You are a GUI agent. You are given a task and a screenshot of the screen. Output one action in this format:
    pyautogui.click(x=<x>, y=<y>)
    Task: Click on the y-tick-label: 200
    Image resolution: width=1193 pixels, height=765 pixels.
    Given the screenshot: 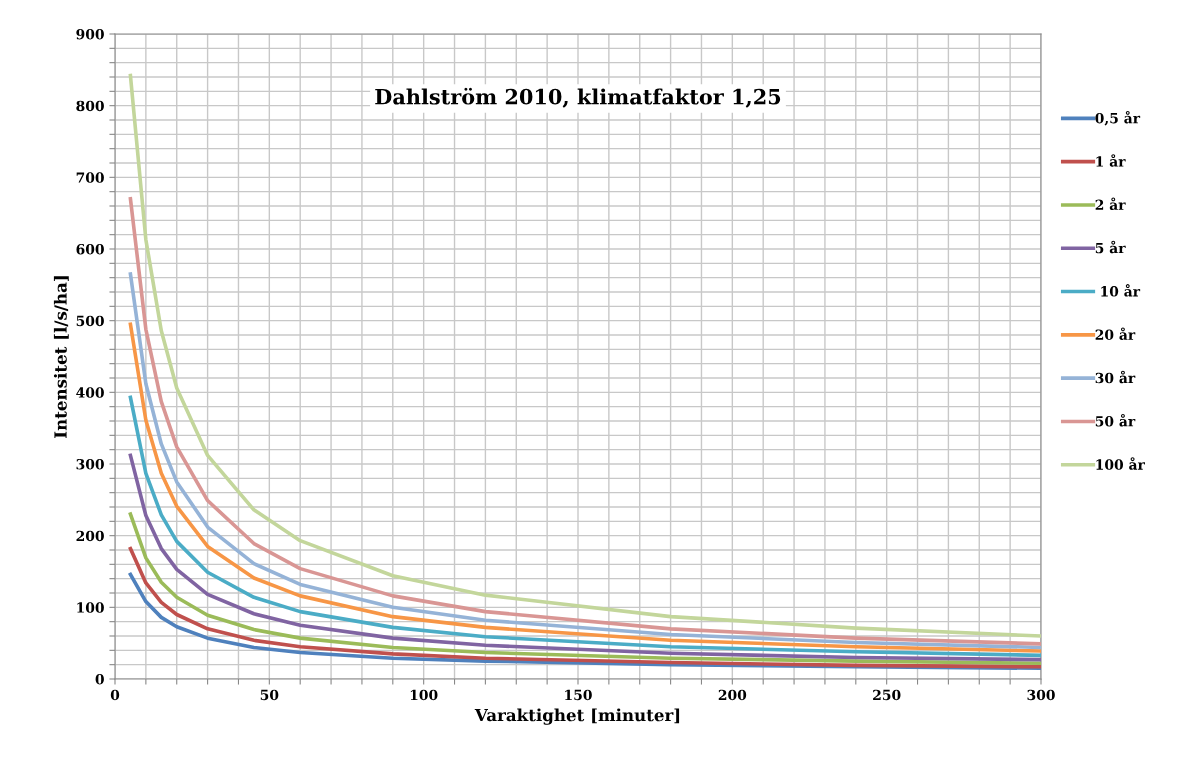 What is the action you would take?
    pyautogui.click(x=90, y=536)
    